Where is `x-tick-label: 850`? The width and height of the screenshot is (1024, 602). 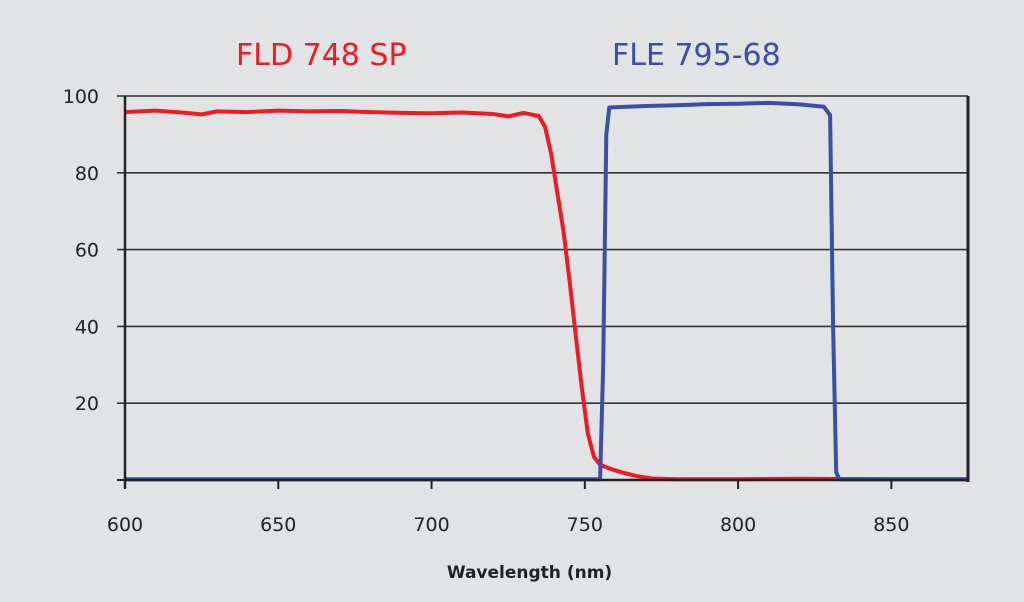 x-tick-label: 850 is located at coordinates (891, 525).